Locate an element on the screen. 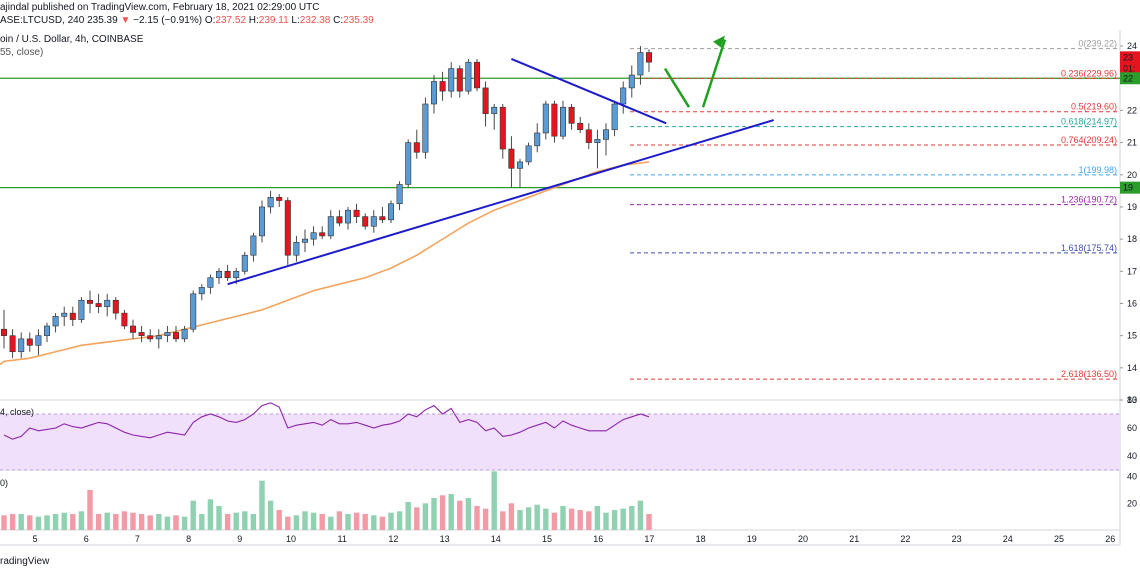  y-tick-label: 21 is located at coordinates (1132, 143).